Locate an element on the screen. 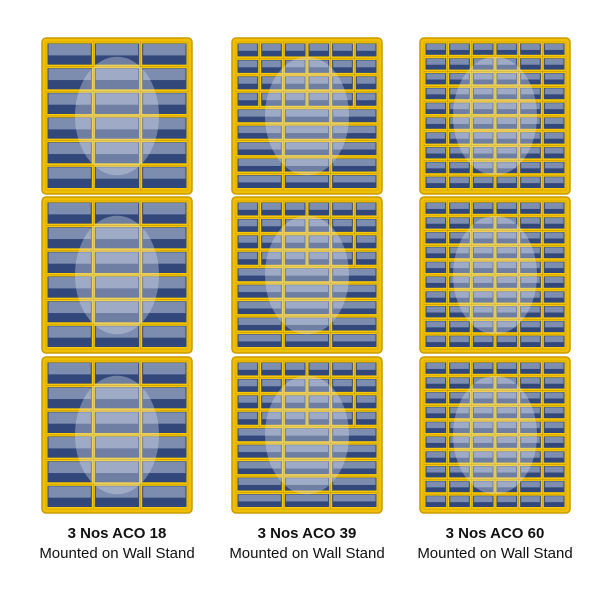 Image resolution: width=600 pixels, height=600 pixels. caption: 3 Nos ACO 18 Mounted on Wall Stand is located at coordinates (117, 544).